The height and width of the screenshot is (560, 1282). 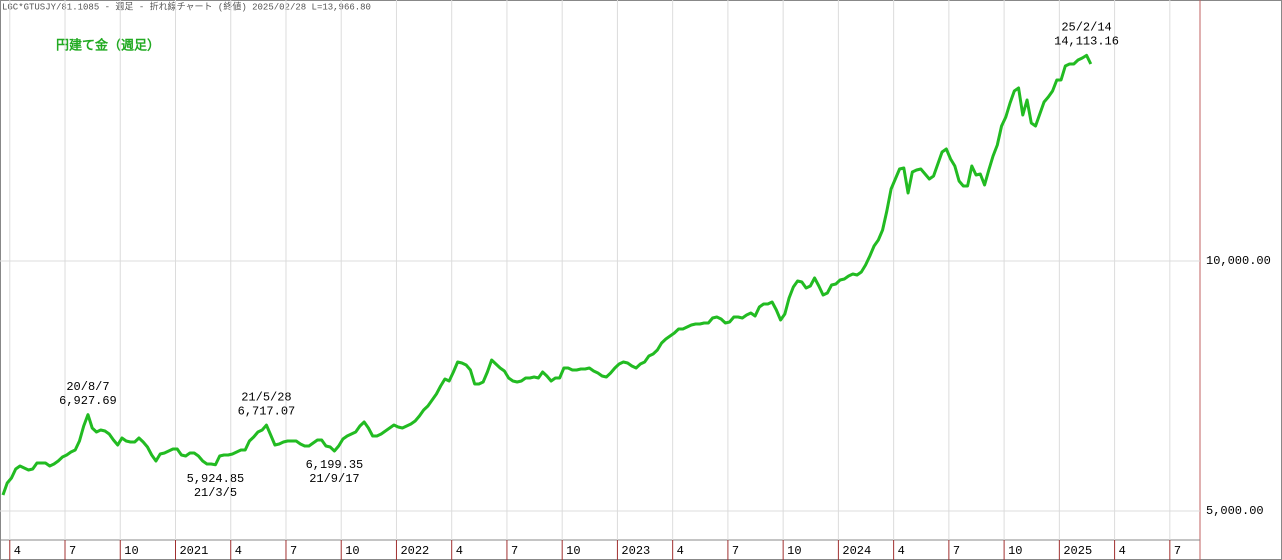 I want to click on x-tick-label: 2025, so click(x=1077, y=551).